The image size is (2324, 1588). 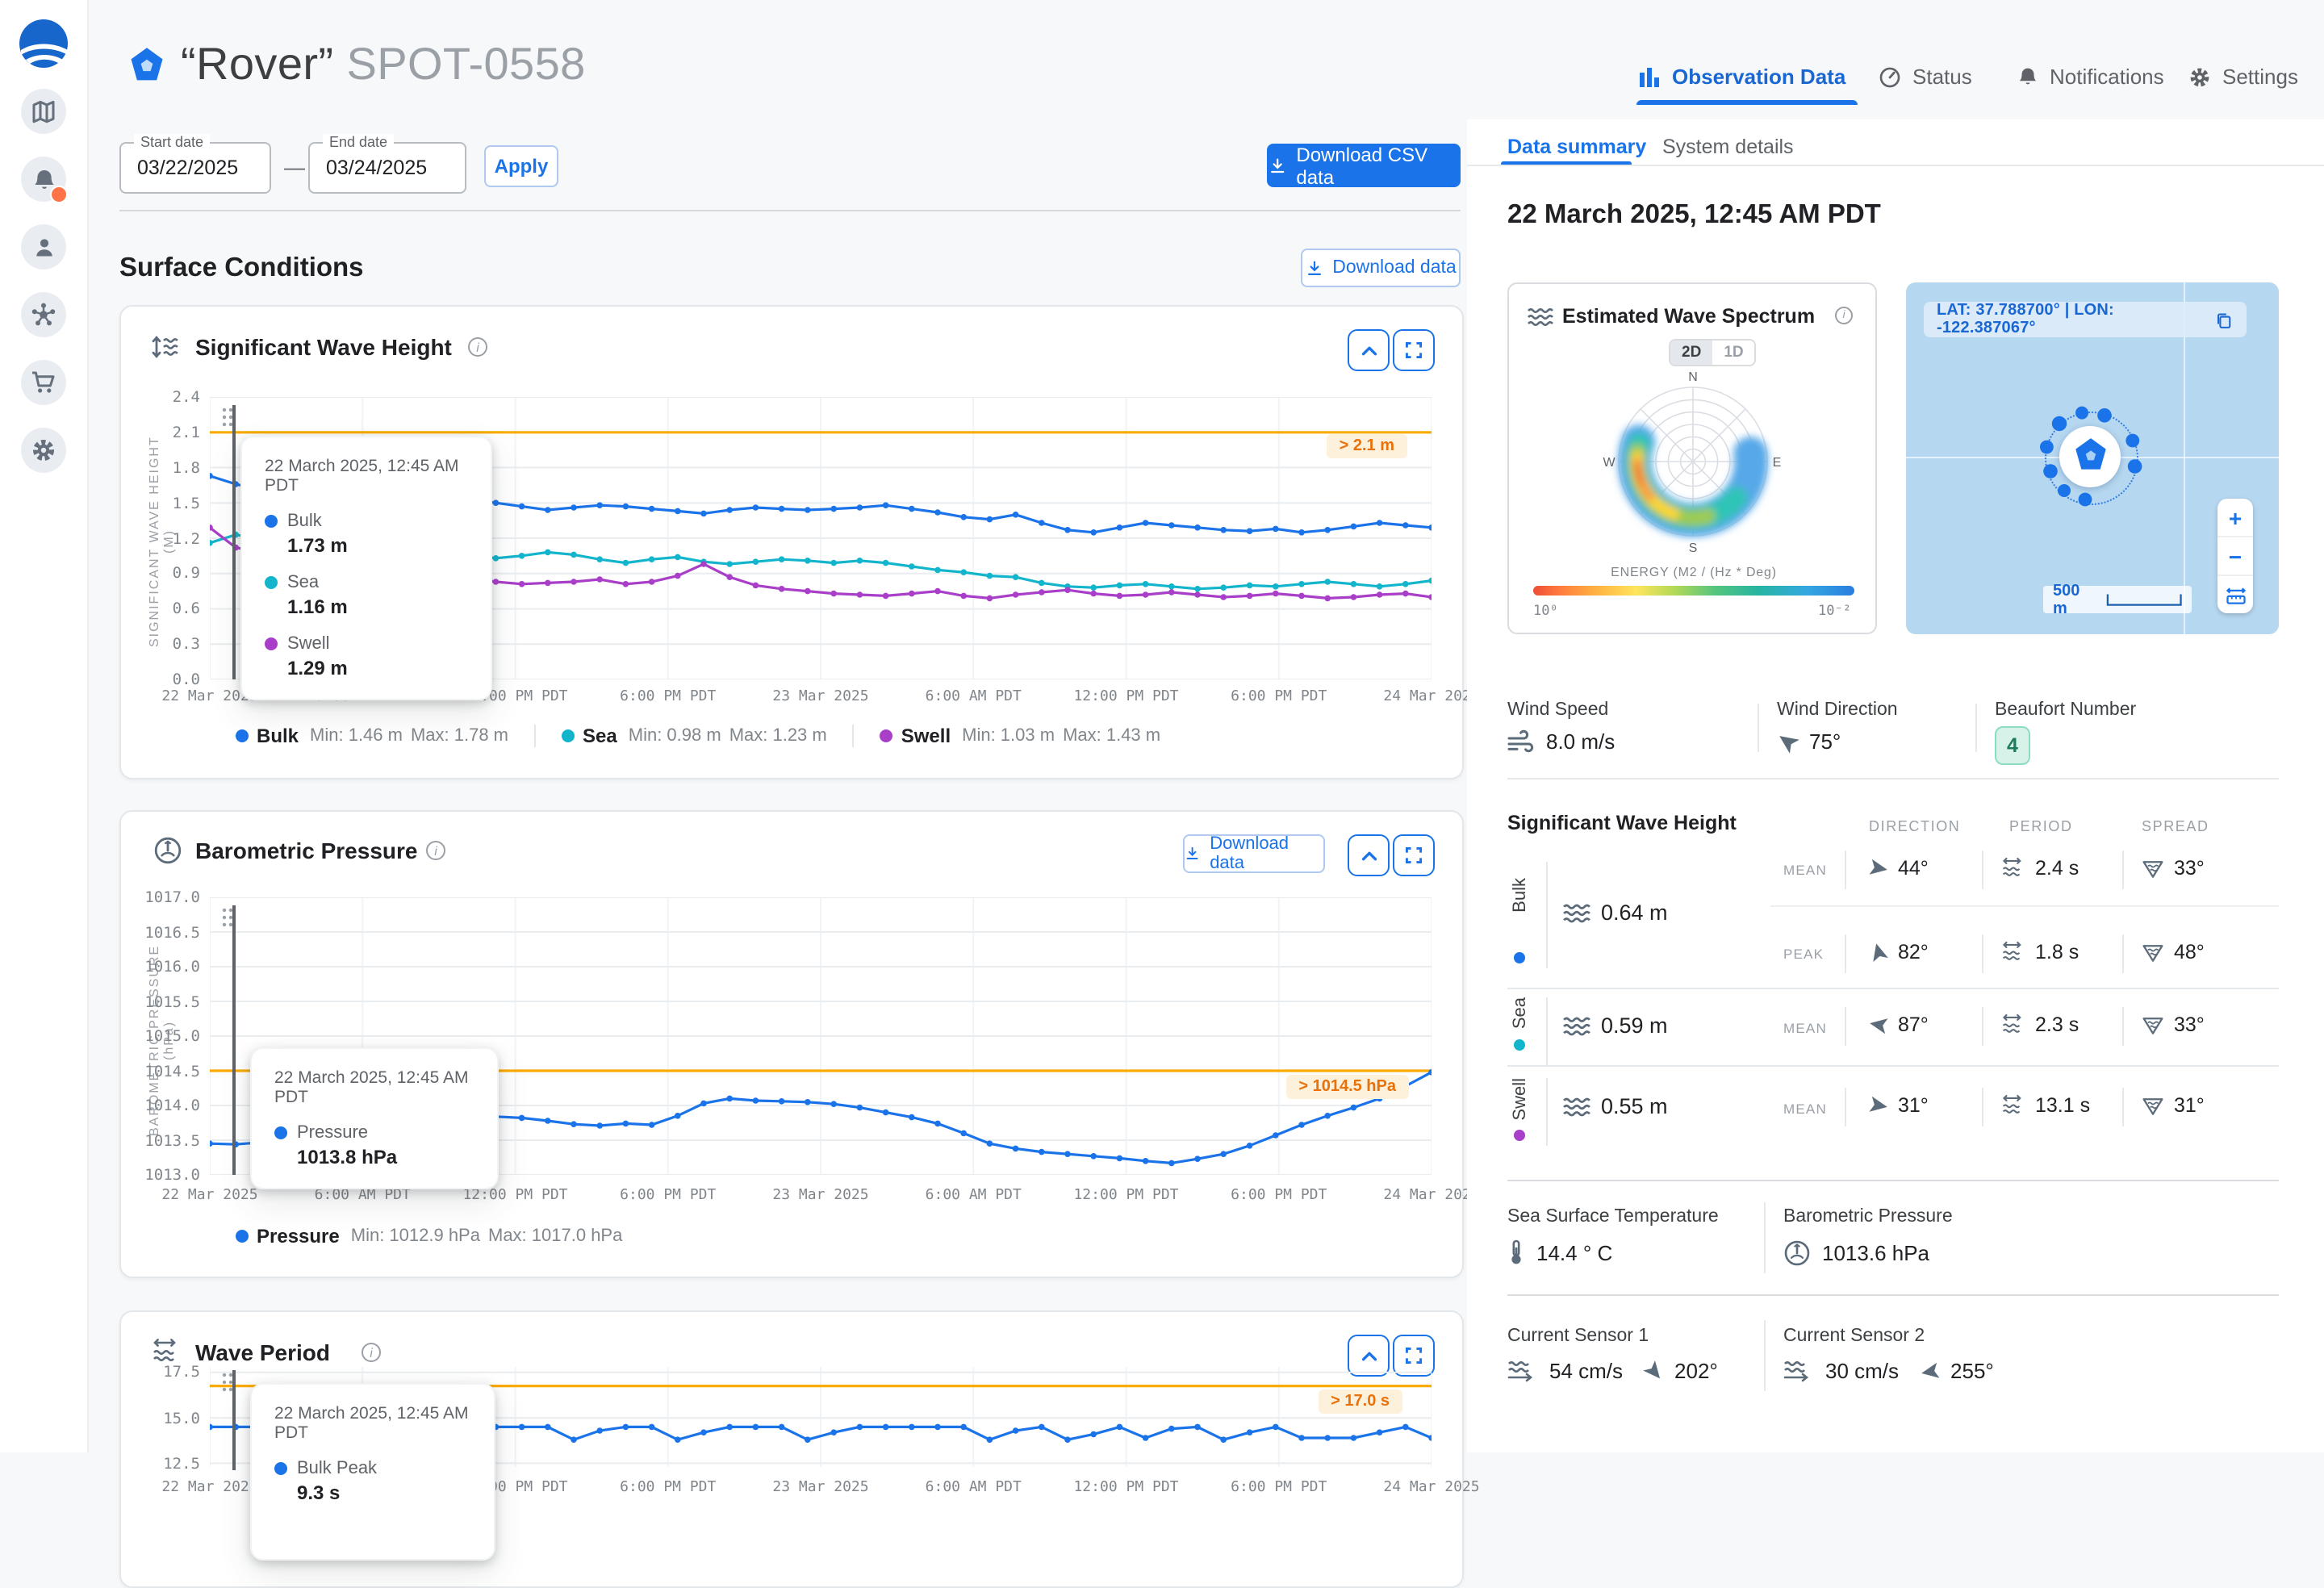 What do you see at coordinates (1381, 268) in the screenshot?
I see `section-download-button: Download data` at bounding box center [1381, 268].